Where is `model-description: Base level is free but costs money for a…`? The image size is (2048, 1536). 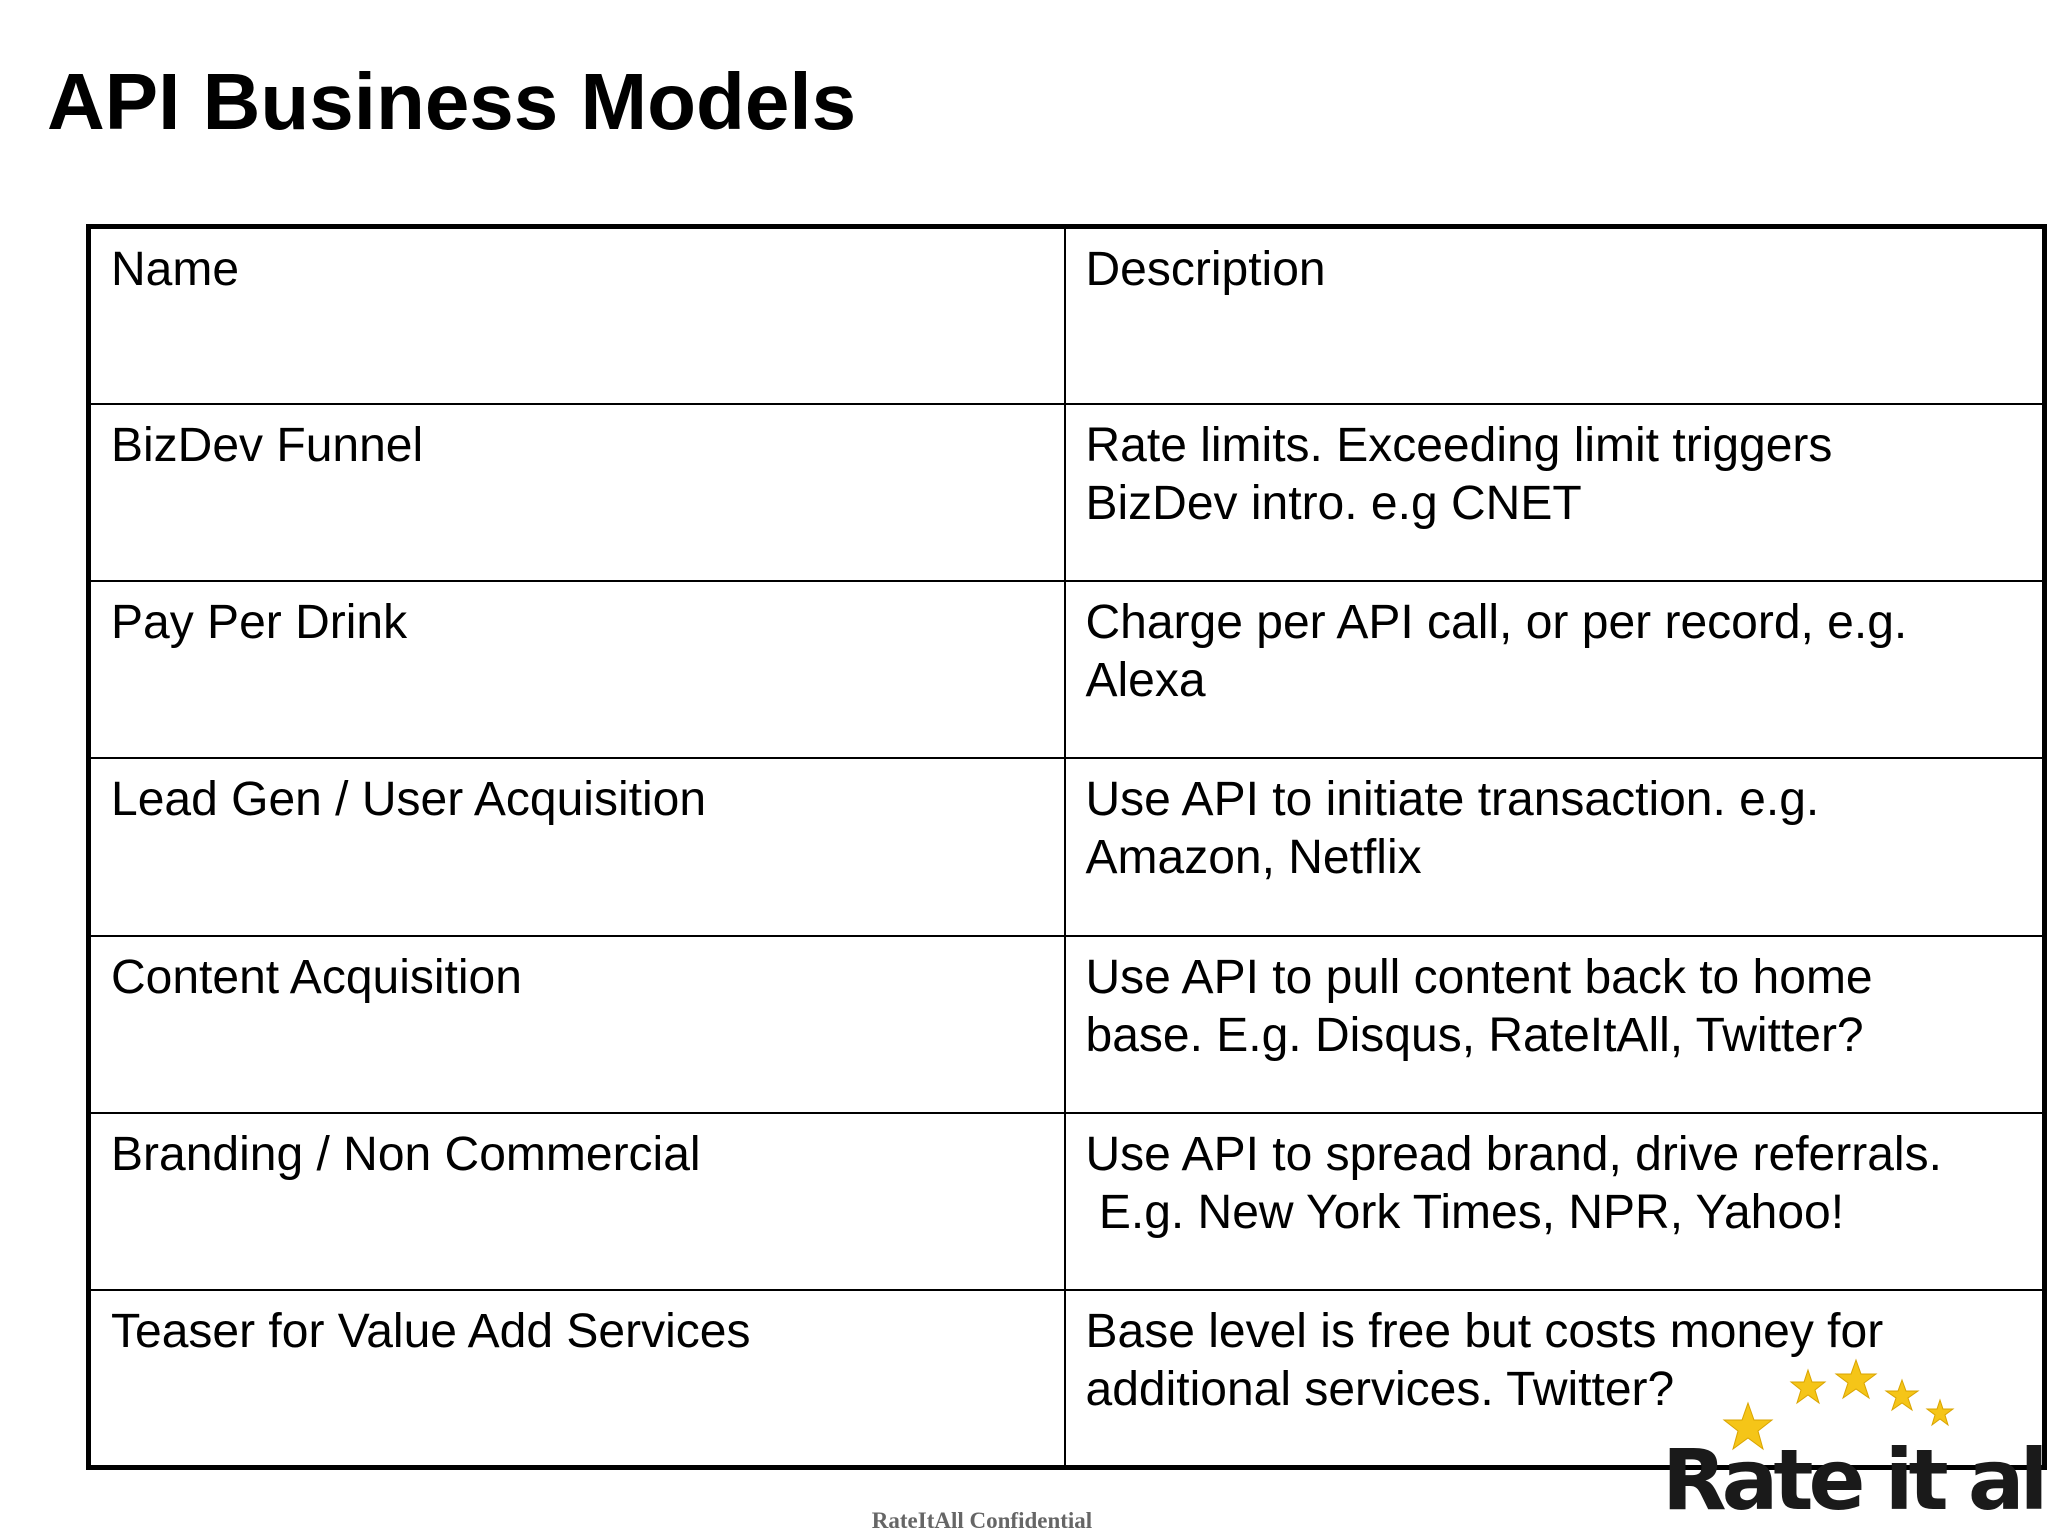
model-description: Base level is free but costs money for a… is located at coordinates (1554, 1379).